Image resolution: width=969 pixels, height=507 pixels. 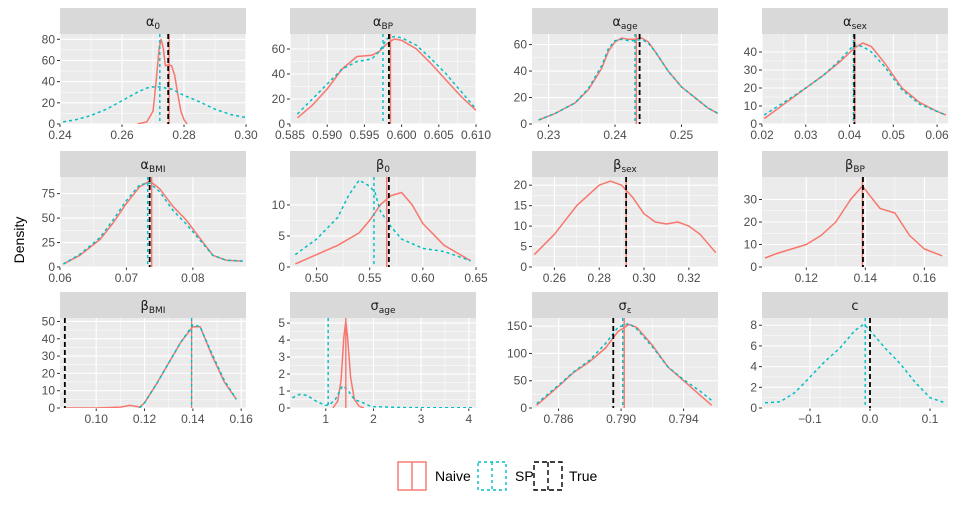 What do you see at coordinates (423, 278) in the screenshot?
I see `x-tick-label: 0.60` at bounding box center [423, 278].